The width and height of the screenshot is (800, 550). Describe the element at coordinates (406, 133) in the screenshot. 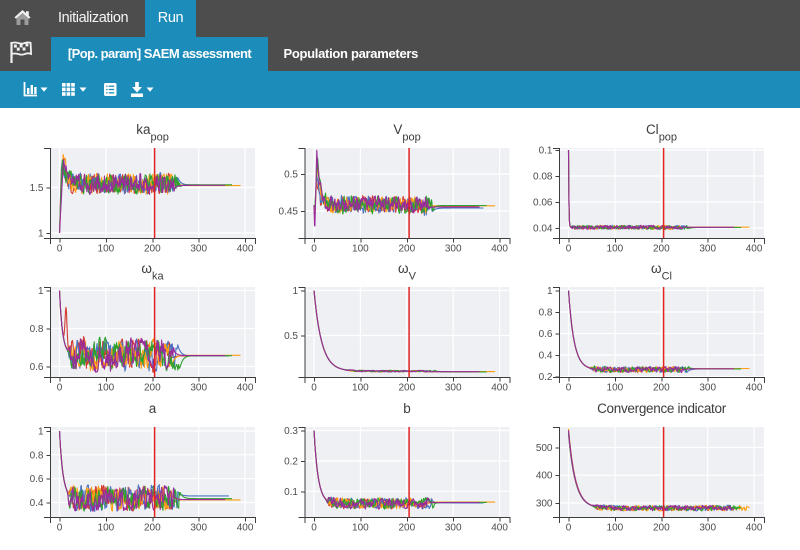

I see `svg-text: Vpop` at that location.